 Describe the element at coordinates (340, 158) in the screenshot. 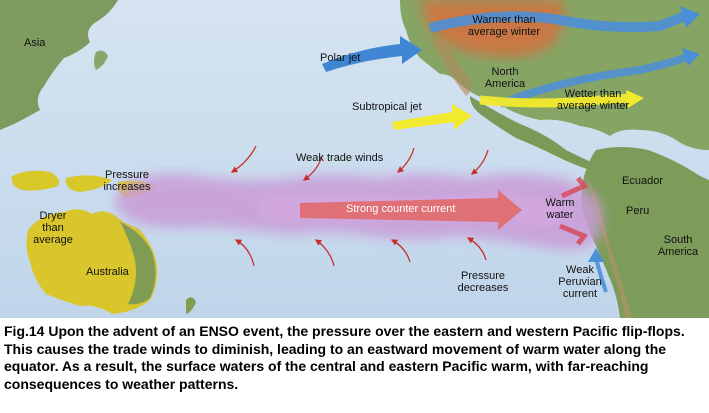

I see `label-weak-trade-winds: Weak trade winds` at that location.